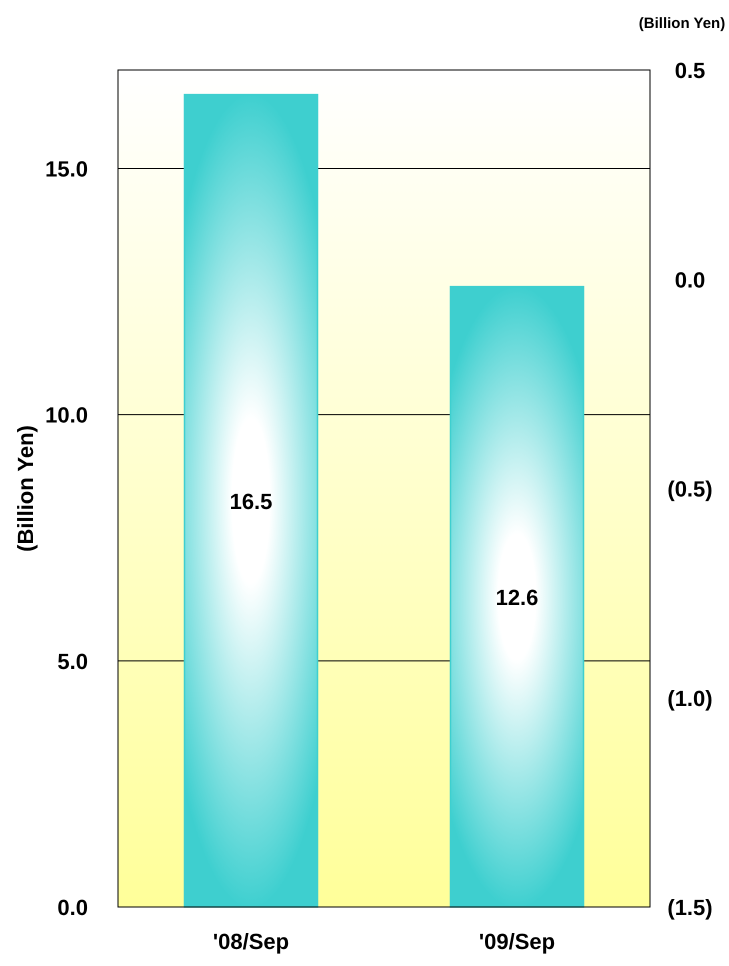 Image resolution: width=729 pixels, height=966 pixels. I want to click on y2-tick-label: 0.5, so click(690, 70).